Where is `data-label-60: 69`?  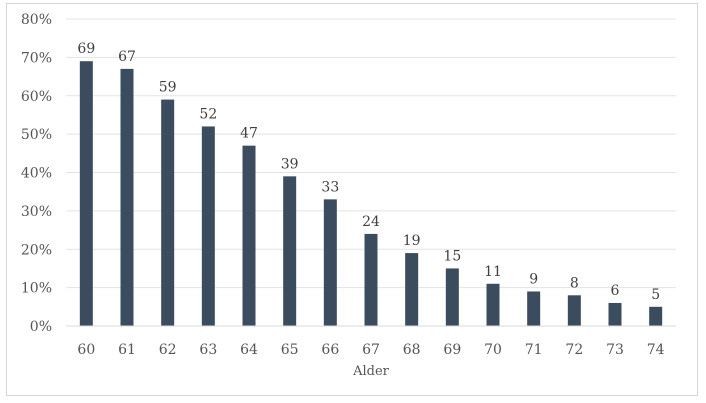
data-label-60: 69 is located at coordinates (86, 49).